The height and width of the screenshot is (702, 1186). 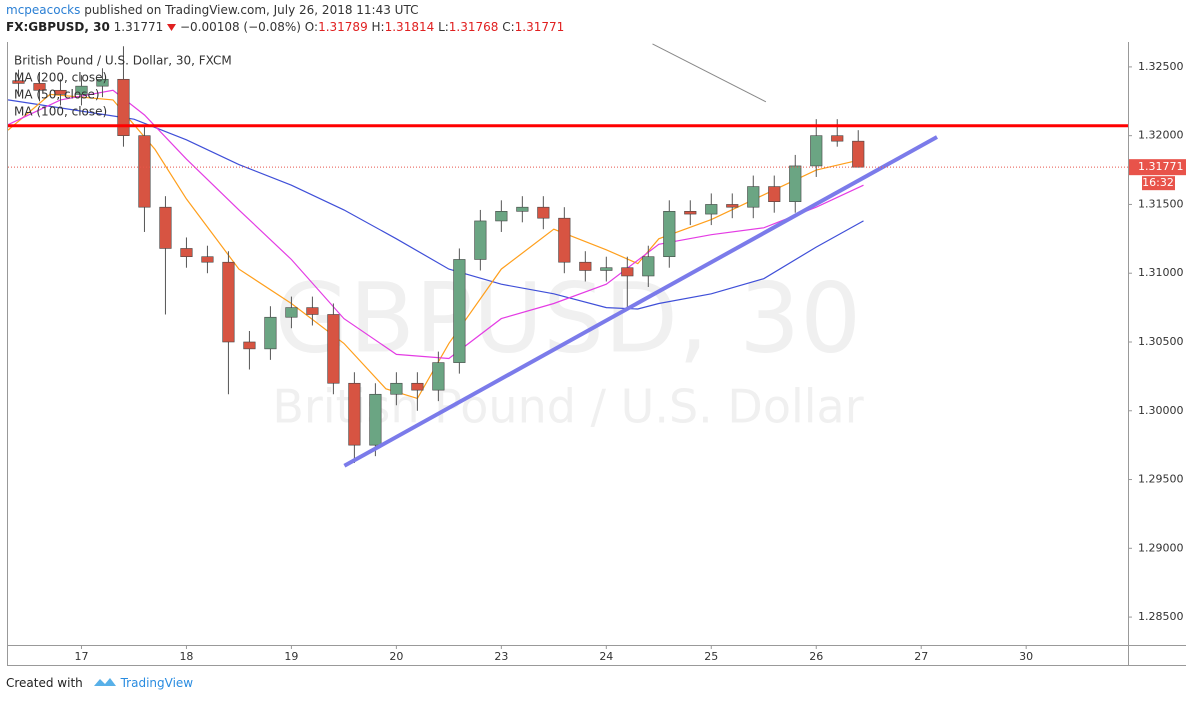 What do you see at coordinates (104, 682) in the screenshot?
I see `tv-logo` at bounding box center [104, 682].